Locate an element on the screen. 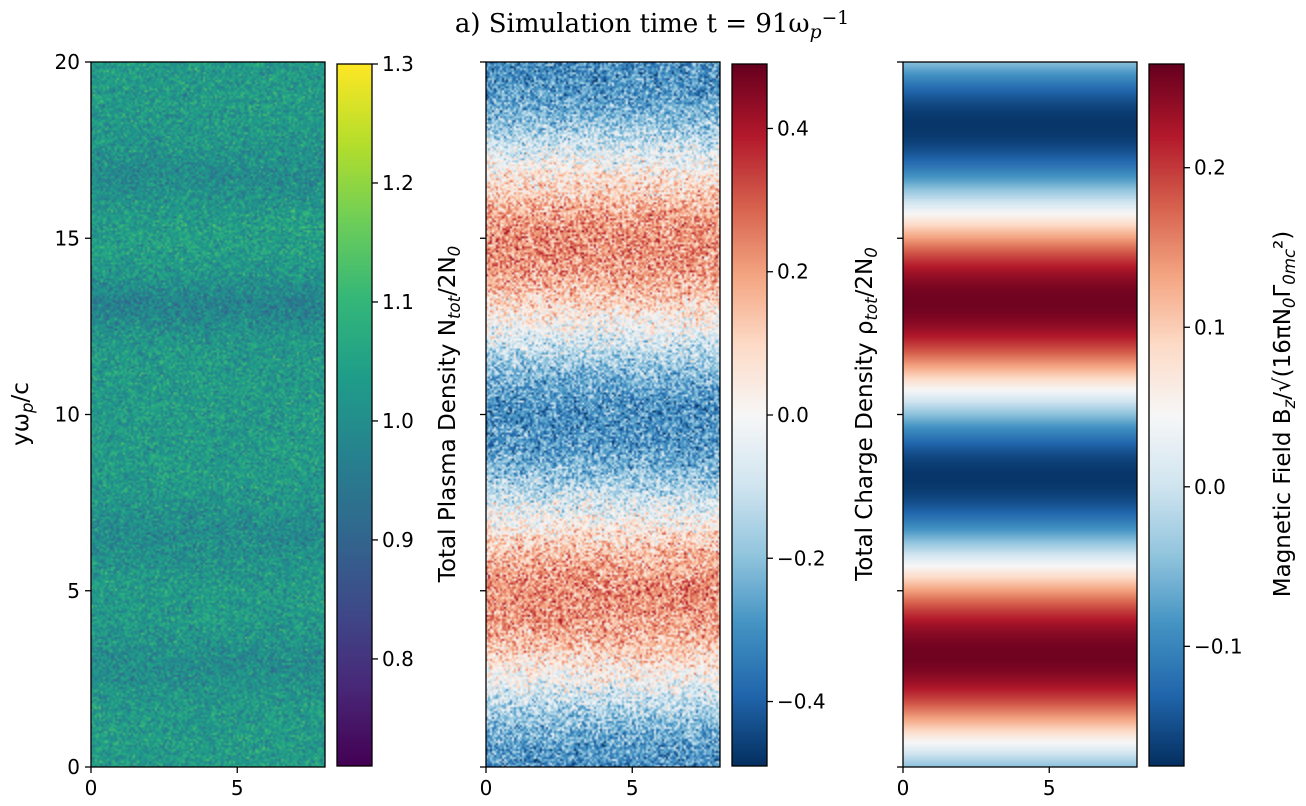  density-colorbar-ticks: 0.8 0.9 1.0 1.1 1.2 1.3 is located at coordinates (393, 361).